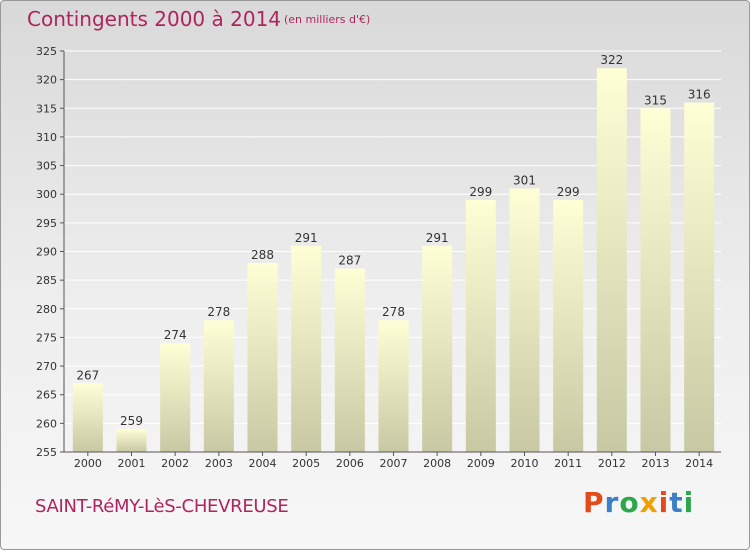  What do you see at coordinates (525, 463) in the screenshot?
I see `x-tick-label: 2010` at bounding box center [525, 463].